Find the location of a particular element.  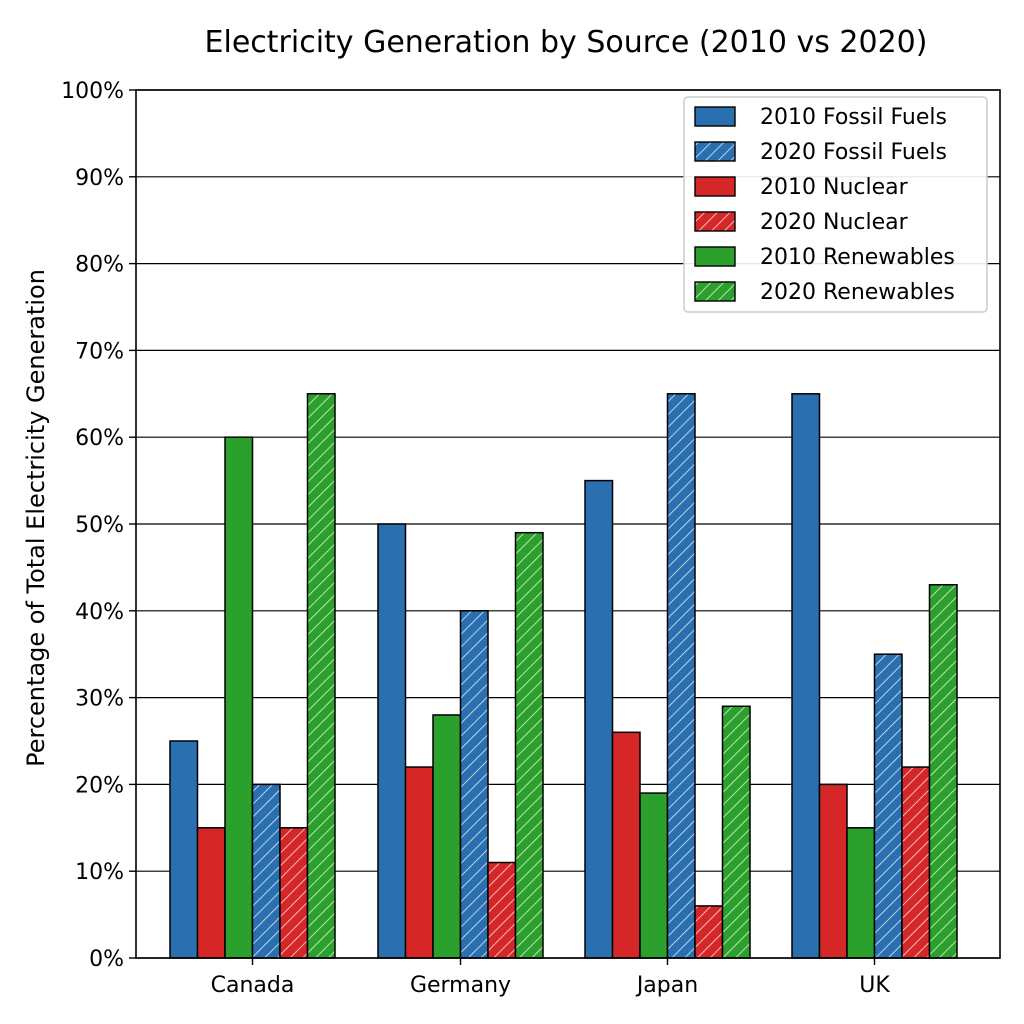

bar-japan-2010-renewables is located at coordinates (654, 875).